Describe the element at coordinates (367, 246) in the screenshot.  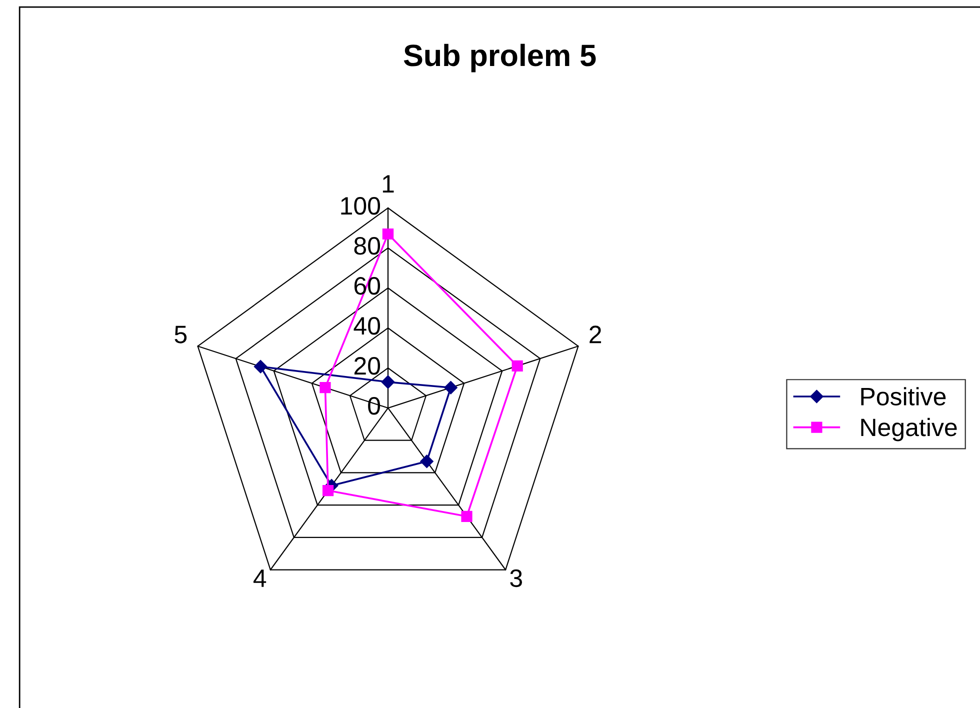
I see `y-tick-label: 80` at that location.